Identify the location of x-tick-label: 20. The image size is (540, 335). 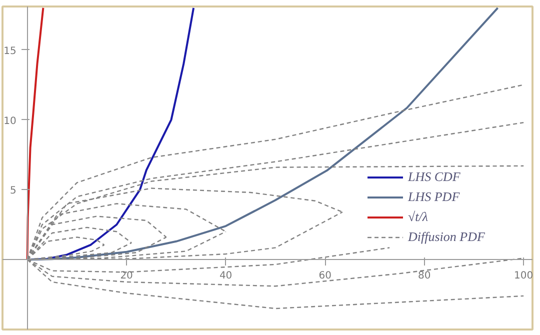
(126, 276).